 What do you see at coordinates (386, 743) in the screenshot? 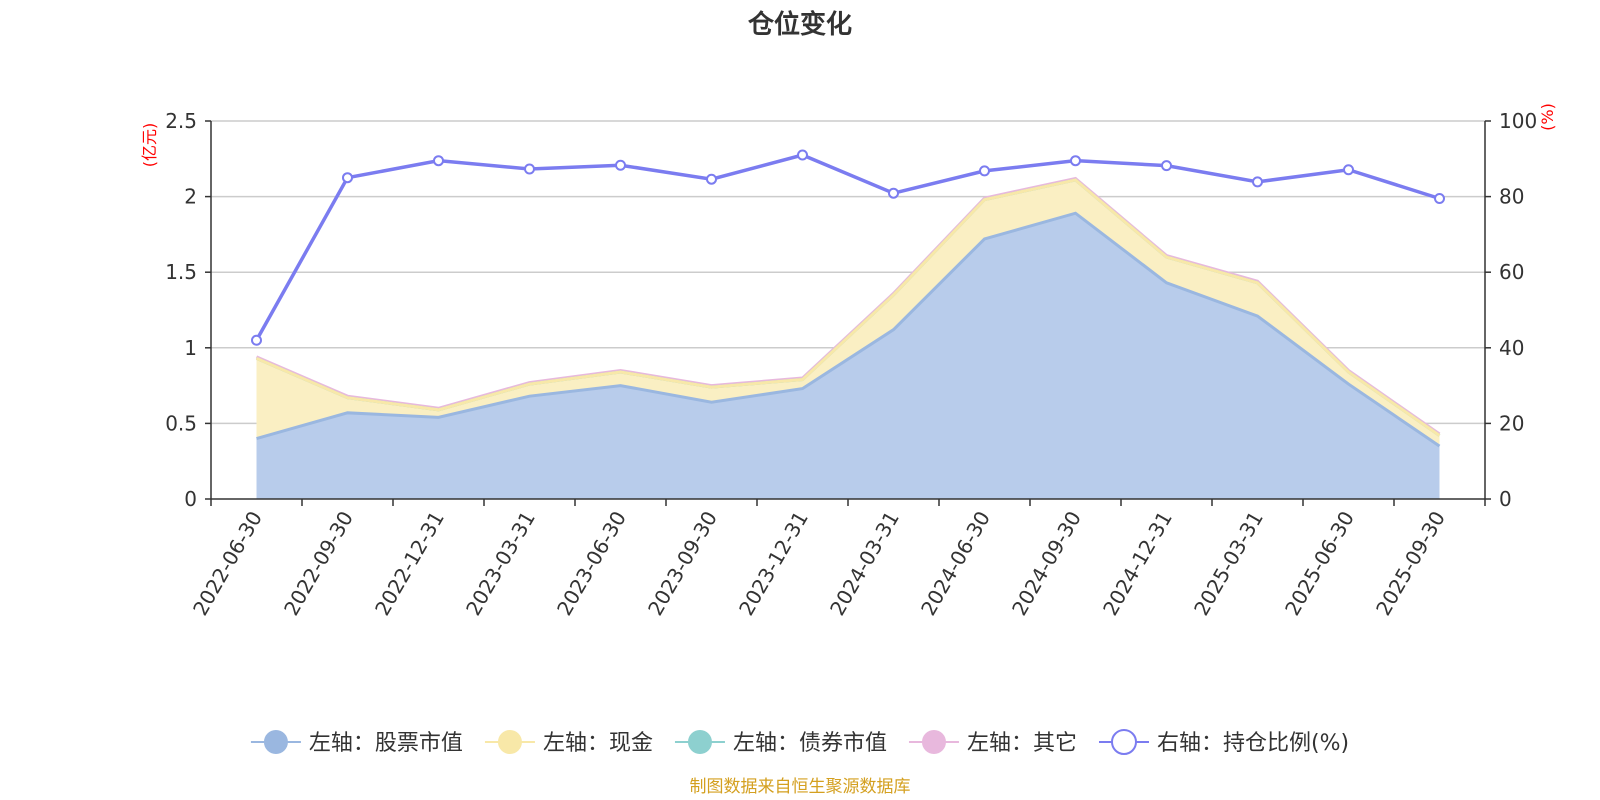
I see `legend-label: 左轴：股票市值` at bounding box center [386, 743].